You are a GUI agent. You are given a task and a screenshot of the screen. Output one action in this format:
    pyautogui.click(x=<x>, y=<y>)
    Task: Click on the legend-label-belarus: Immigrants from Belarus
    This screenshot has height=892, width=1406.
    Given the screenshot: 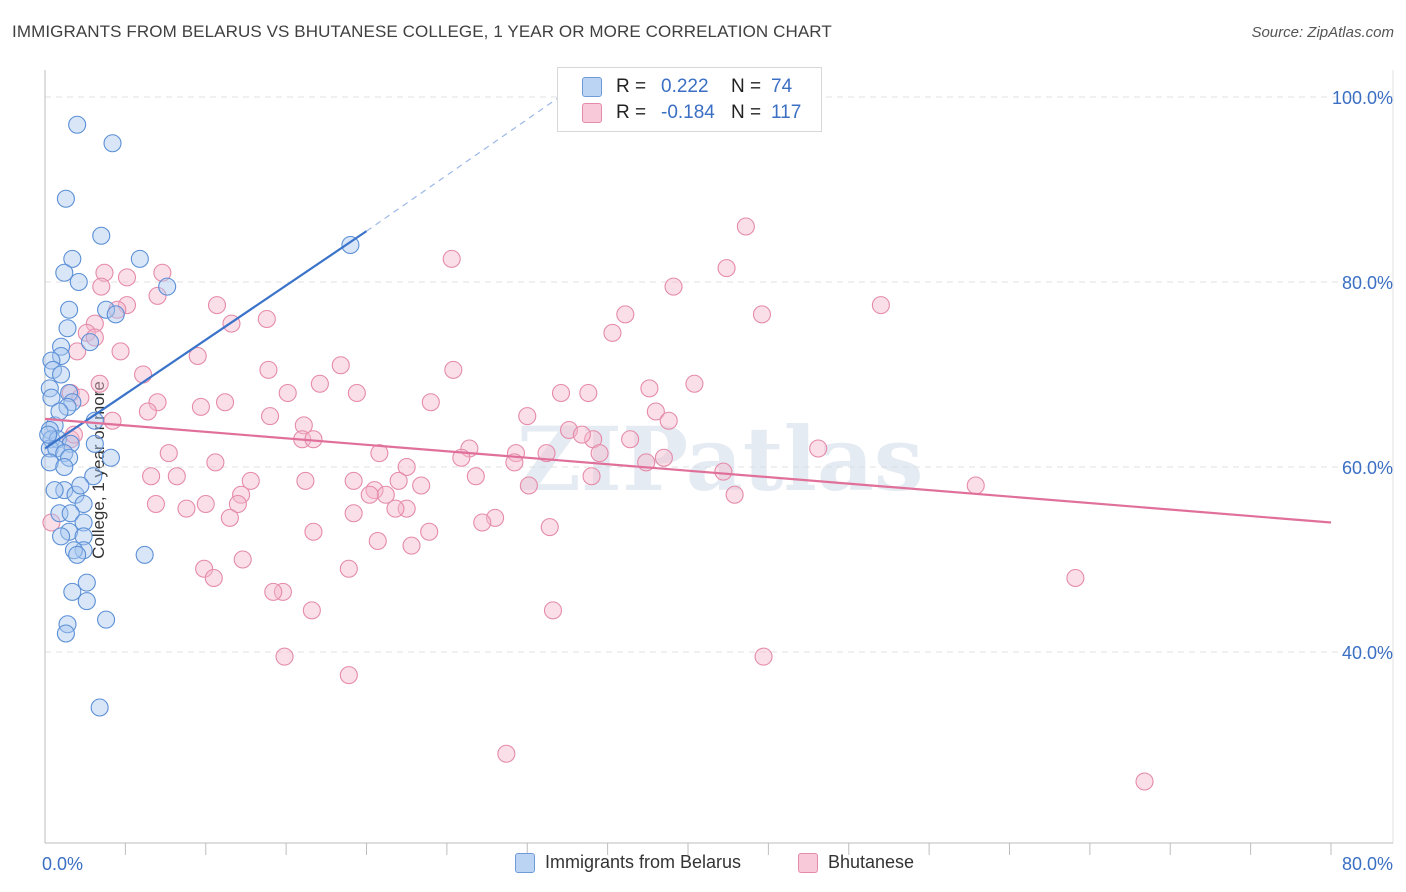 What is the action you would take?
    pyautogui.click(x=643, y=862)
    